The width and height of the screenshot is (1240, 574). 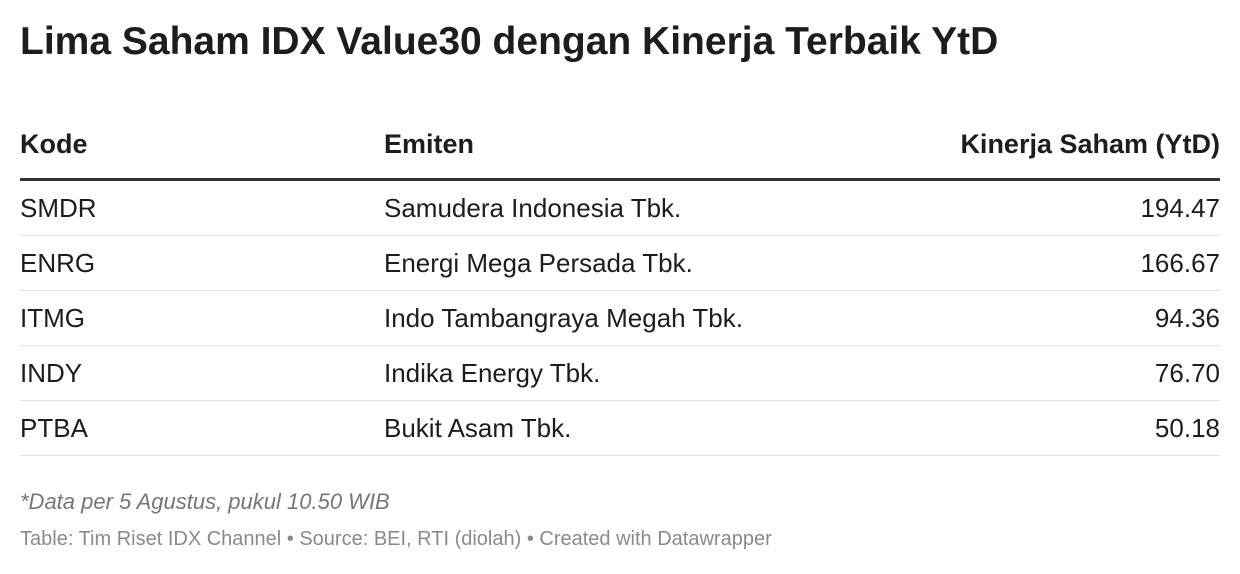 I want to click on table-cell: 194.47, so click(x=1180, y=208).